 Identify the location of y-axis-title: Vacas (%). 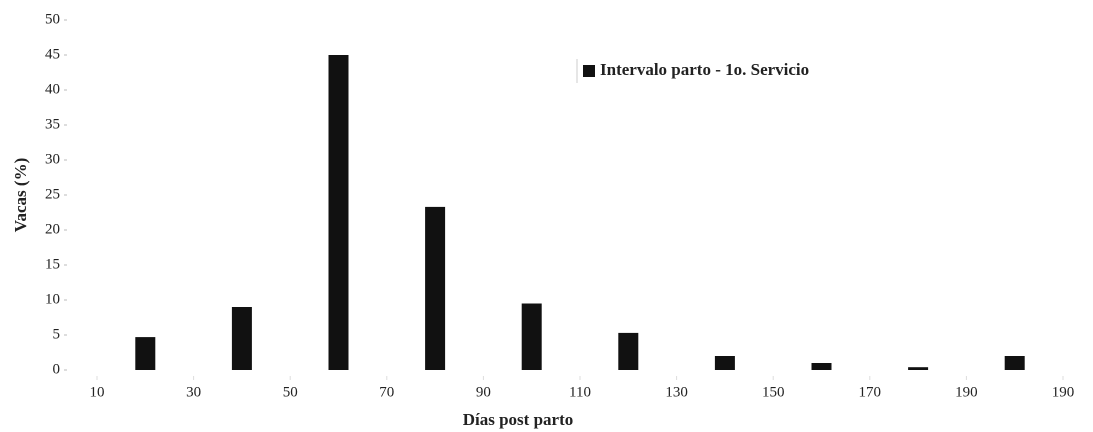
(20, 195).